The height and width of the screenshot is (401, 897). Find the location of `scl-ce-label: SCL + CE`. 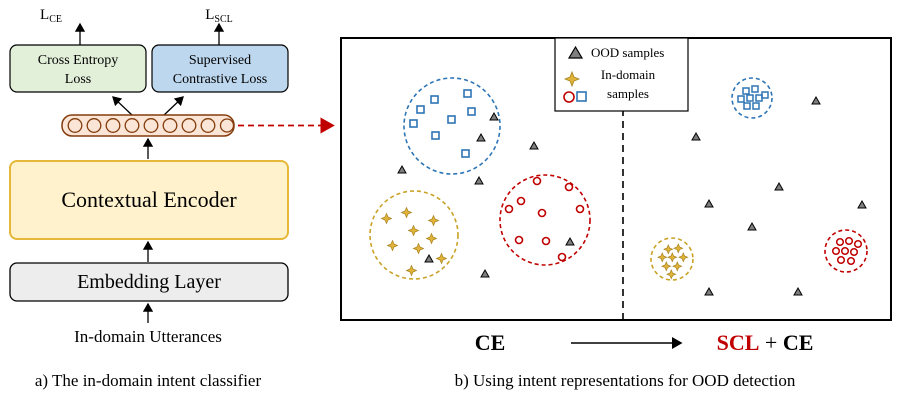

scl-ce-label: SCL + CE is located at coordinates (765, 342).